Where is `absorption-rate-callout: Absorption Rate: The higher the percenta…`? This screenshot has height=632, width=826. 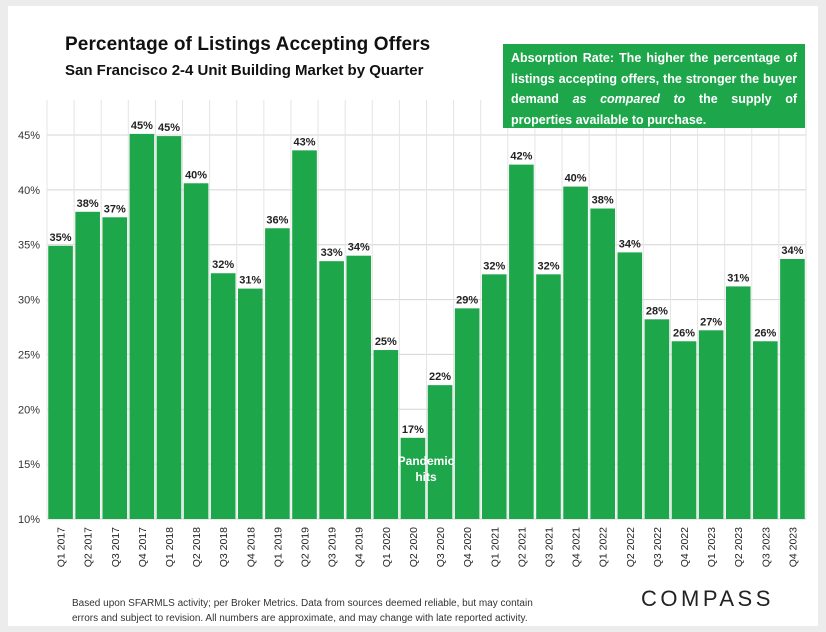
absorption-rate-callout: Absorption Rate: The higher the percenta… is located at coordinates (654, 86).